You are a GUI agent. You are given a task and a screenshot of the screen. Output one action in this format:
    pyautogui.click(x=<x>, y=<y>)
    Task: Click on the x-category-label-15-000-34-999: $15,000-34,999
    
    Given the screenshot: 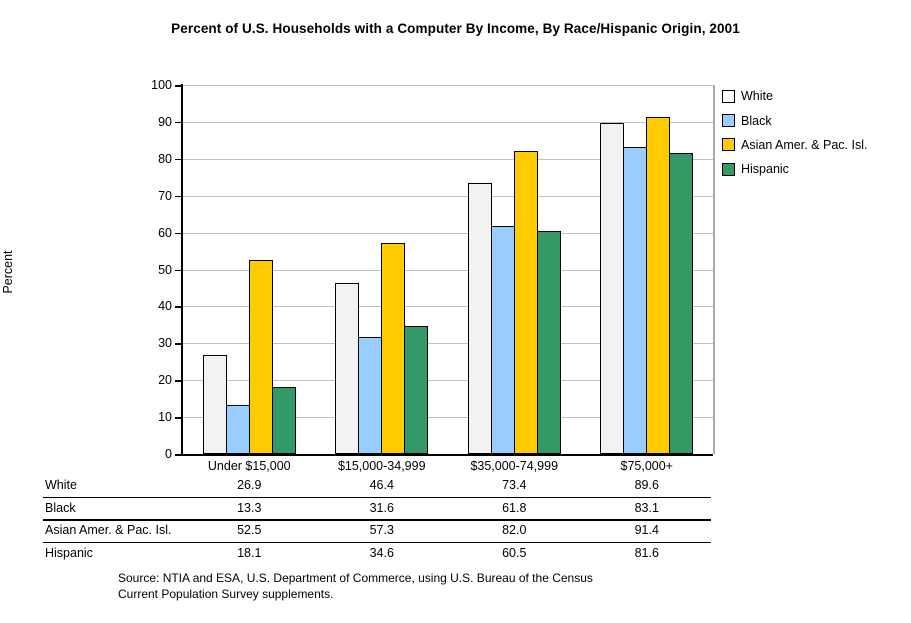 What is the action you would take?
    pyautogui.click(x=381, y=466)
    